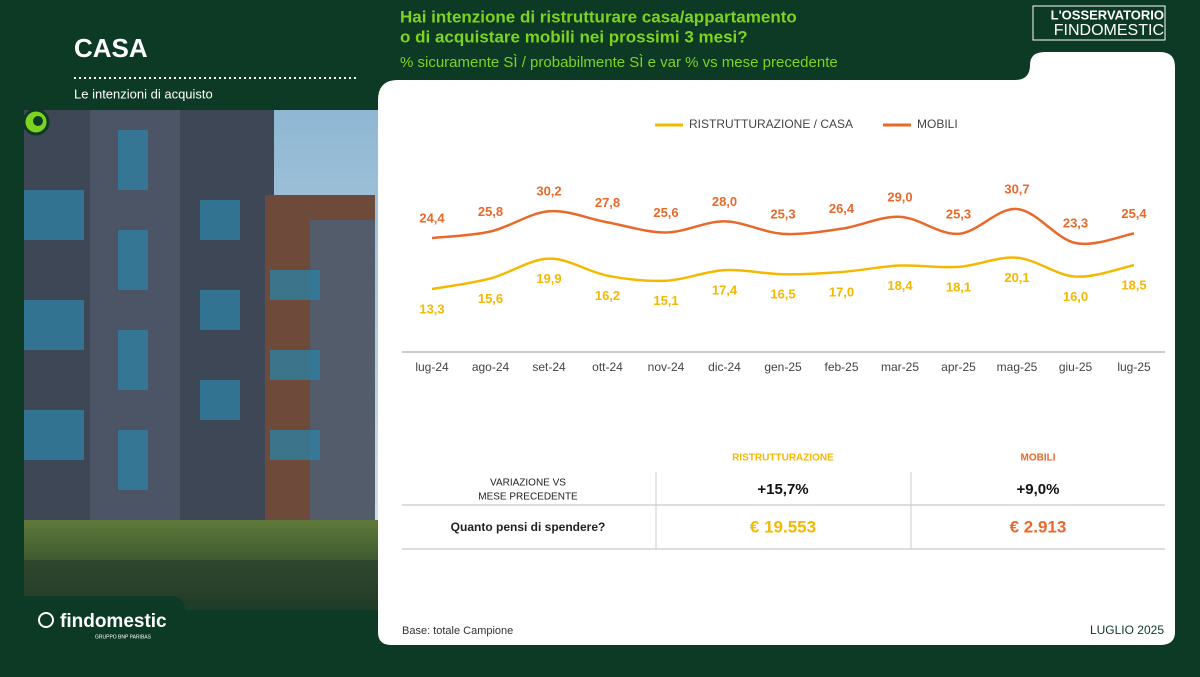 The width and height of the screenshot is (1200, 677). I want to click on row-label: VARIAZIONE VS, so click(528, 483).